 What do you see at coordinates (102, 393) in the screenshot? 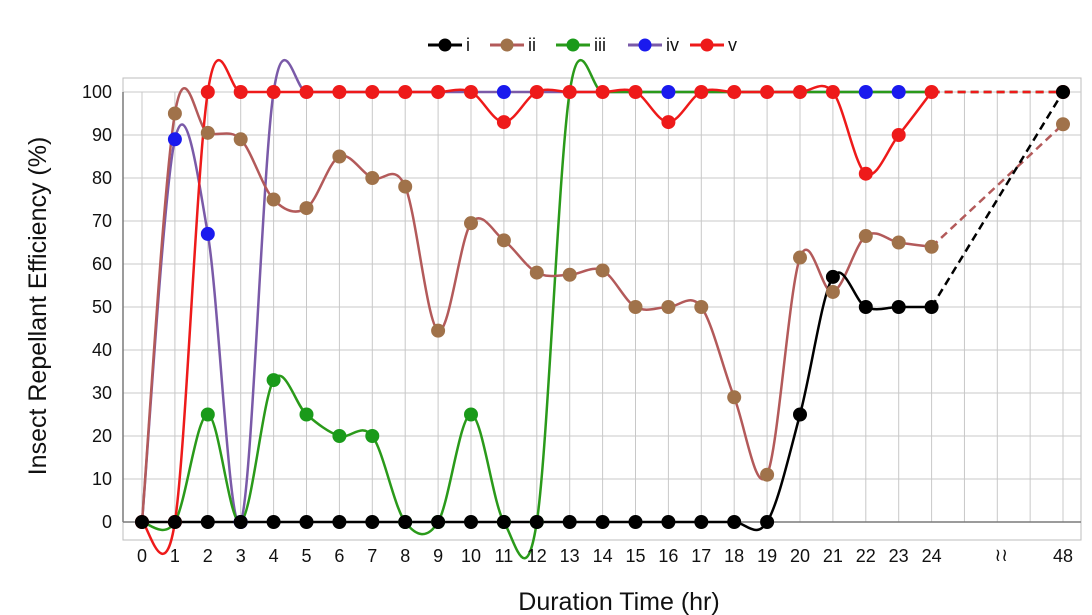
I see `y-tick-label: 30` at bounding box center [102, 393].